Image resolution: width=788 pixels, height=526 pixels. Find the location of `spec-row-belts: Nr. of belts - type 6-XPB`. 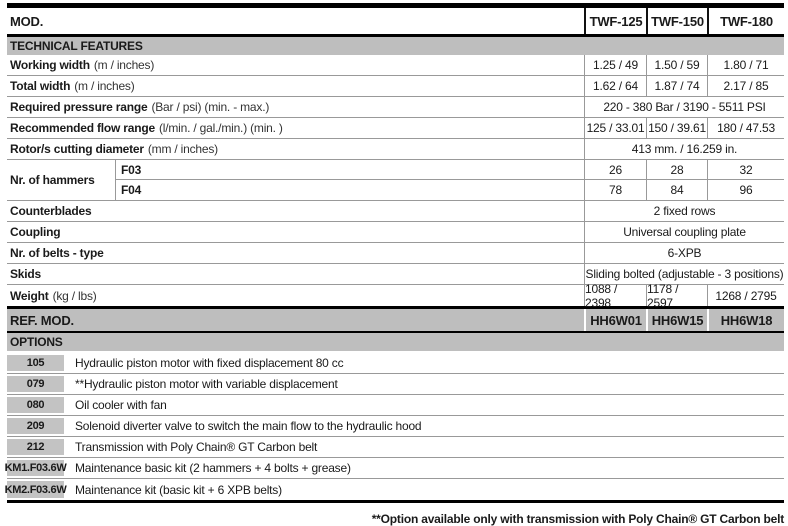

spec-row-belts: Nr. of belts - type 6-XPB is located at coordinates (395, 253).